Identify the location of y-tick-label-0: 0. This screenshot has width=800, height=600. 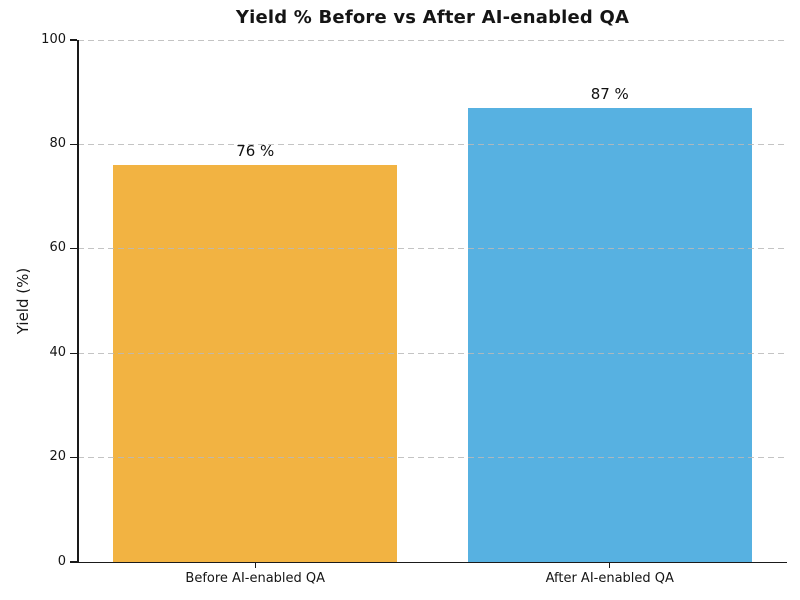
(61, 561).